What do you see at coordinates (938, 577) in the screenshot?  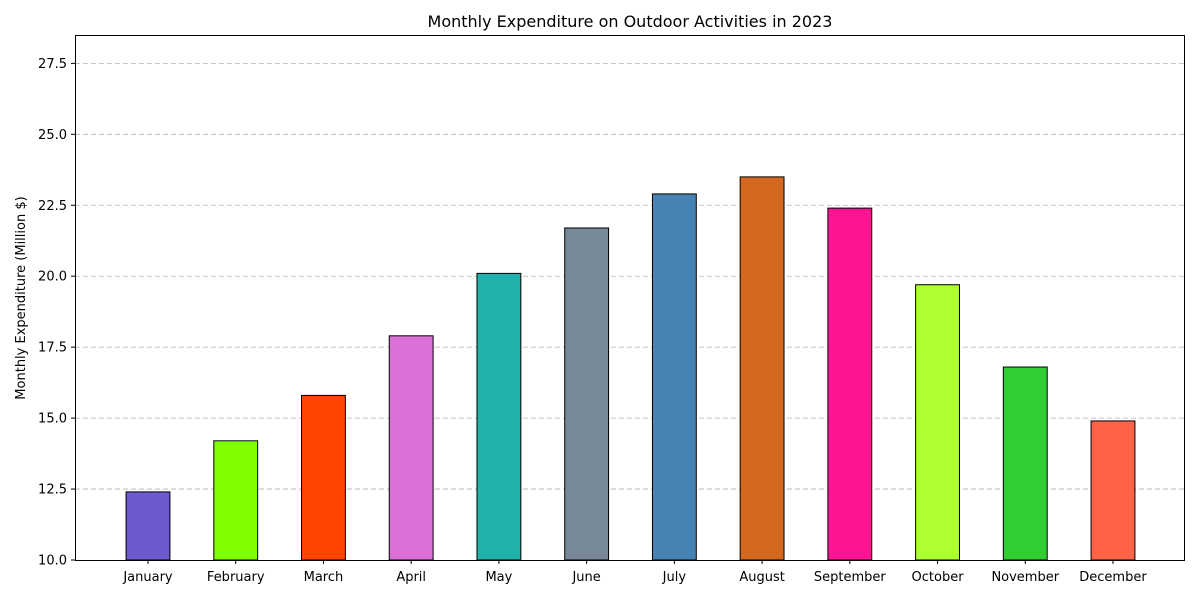 I see `x-tick-label: October` at bounding box center [938, 577].